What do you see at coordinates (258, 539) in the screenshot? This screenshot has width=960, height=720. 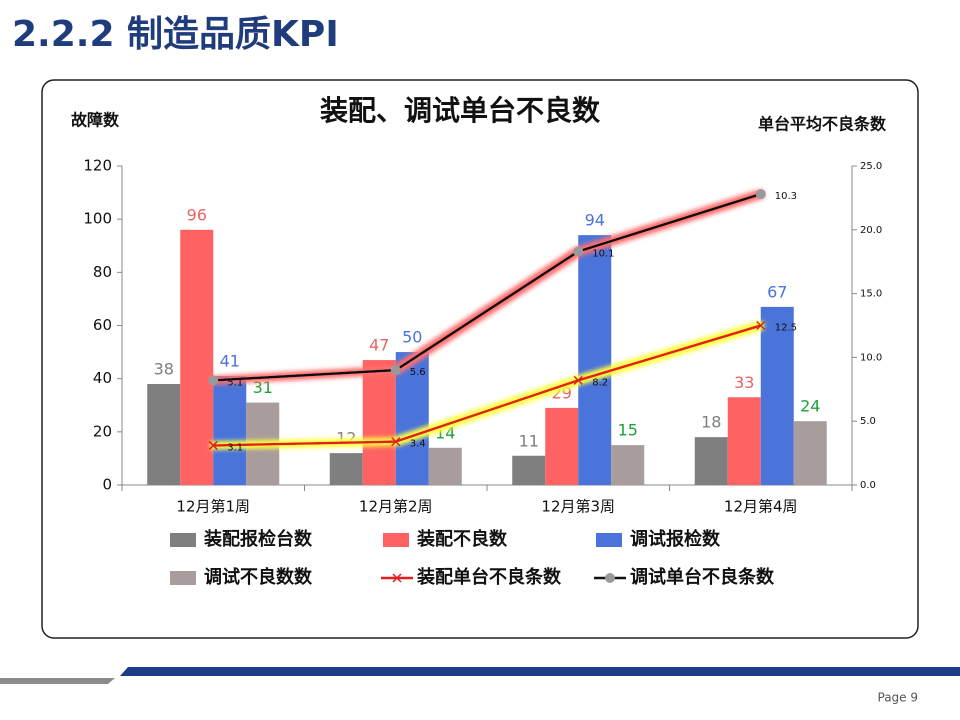 I see `legend-label: 装配报检台数` at bounding box center [258, 539].